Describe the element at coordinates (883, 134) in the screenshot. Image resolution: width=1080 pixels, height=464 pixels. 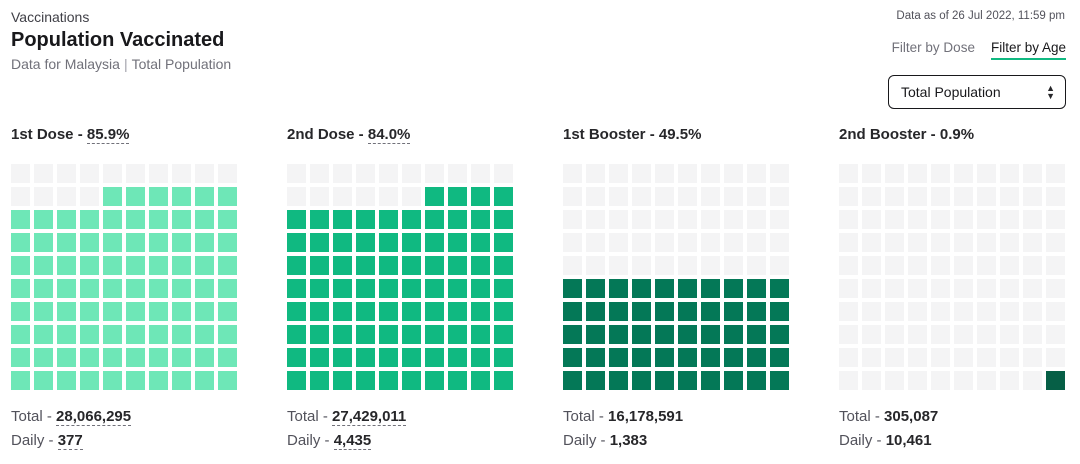
I see `dose-label: 2nd Booster` at that location.